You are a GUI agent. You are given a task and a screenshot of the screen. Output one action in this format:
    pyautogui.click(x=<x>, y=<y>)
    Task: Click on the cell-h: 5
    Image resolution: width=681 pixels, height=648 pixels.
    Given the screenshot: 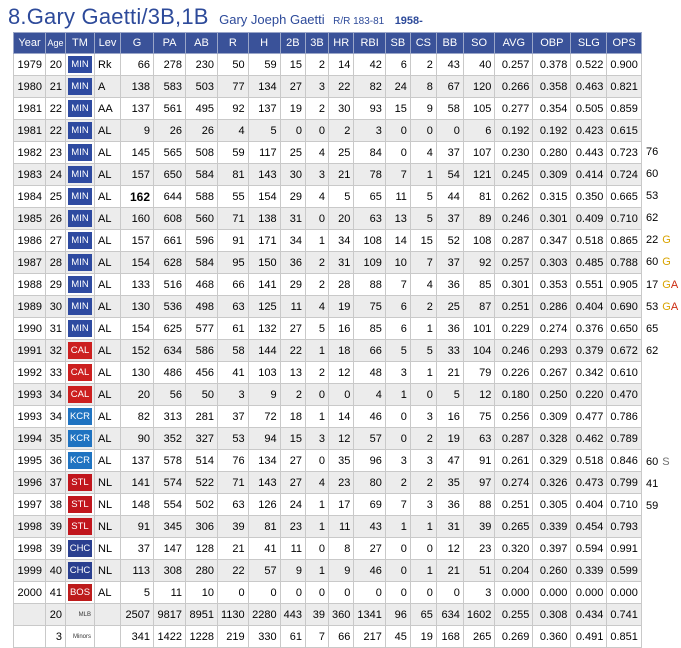 What is the action you would take?
    pyautogui.click(x=264, y=130)
    